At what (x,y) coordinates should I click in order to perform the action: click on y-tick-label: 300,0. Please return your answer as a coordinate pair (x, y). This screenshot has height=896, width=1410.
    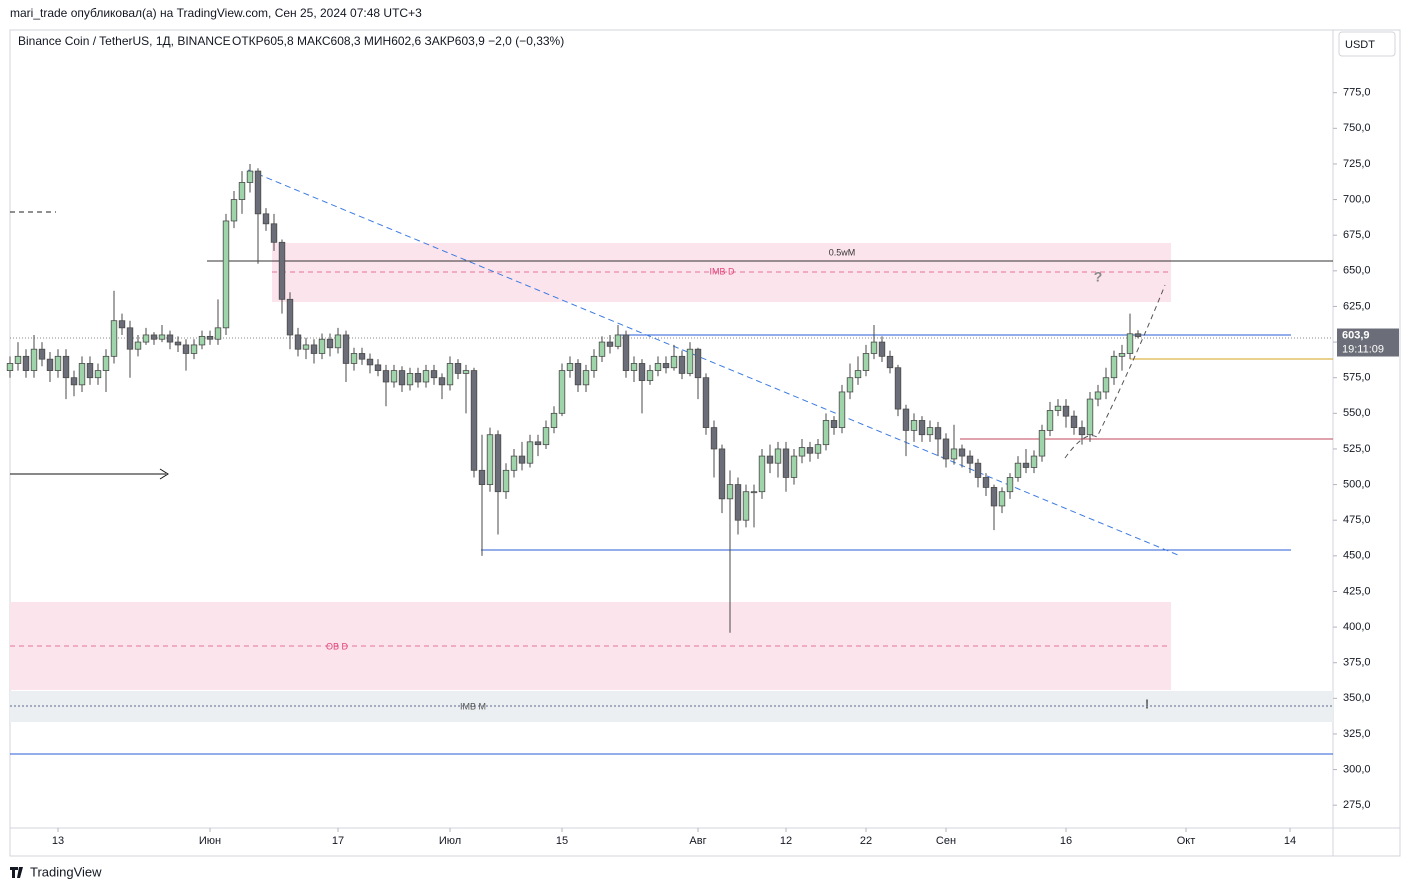
    Looking at the image, I should click on (1357, 769).